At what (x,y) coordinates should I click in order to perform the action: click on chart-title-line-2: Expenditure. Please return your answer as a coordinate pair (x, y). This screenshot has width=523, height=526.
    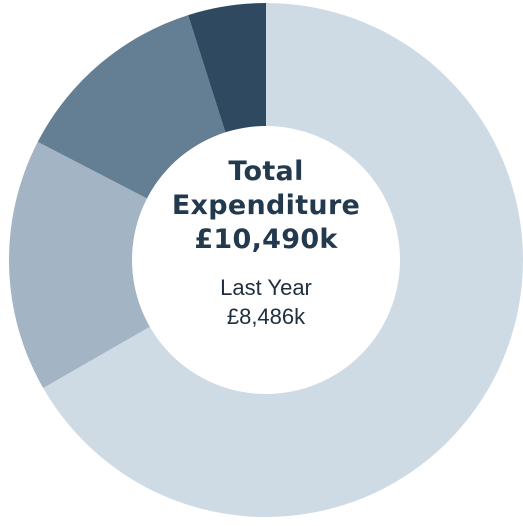
    Looking at the image, I should click on (266, 205).